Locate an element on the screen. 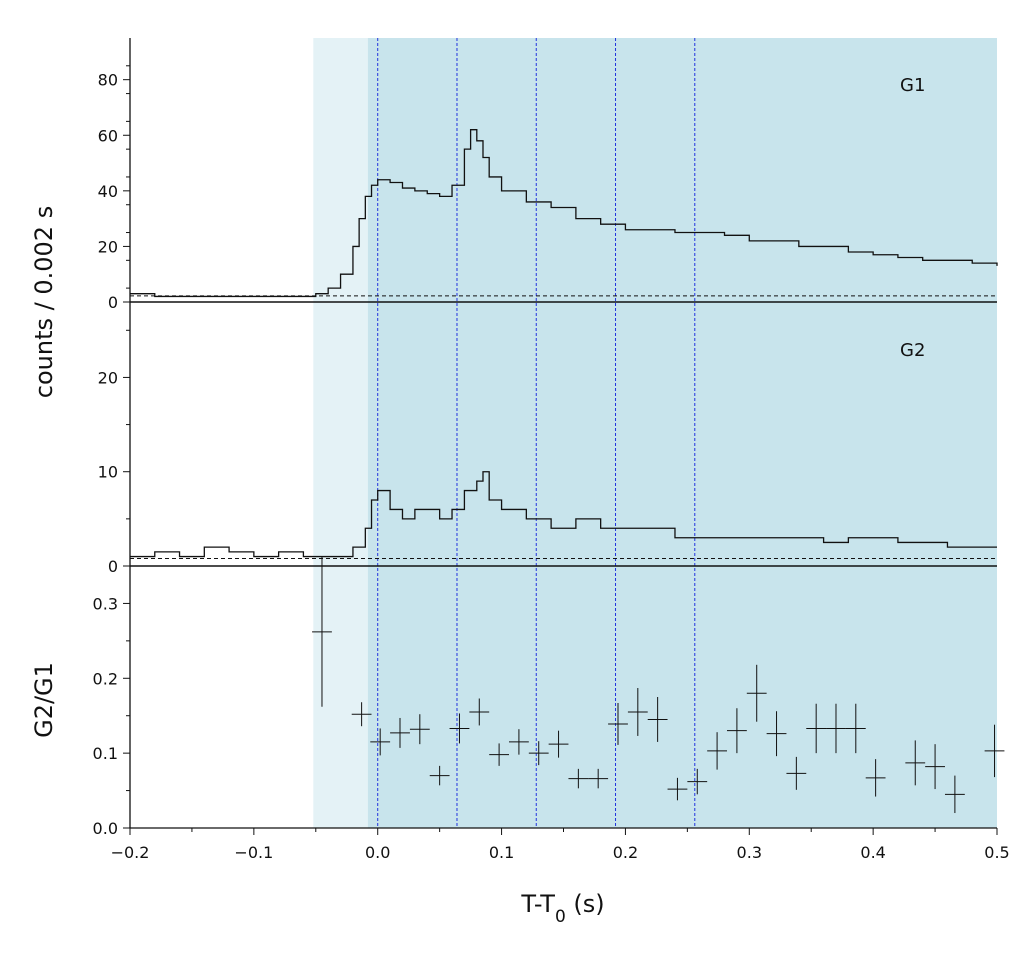  y-axis-label-ratio: G2/G1 is located at coordinates (44, 700).